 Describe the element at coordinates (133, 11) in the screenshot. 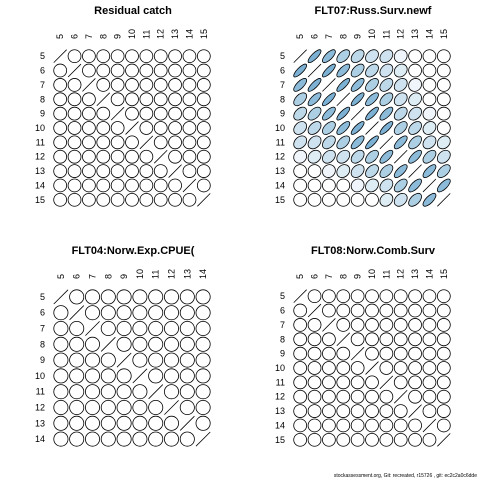

I see `panel-title: Residual catch` at that location.